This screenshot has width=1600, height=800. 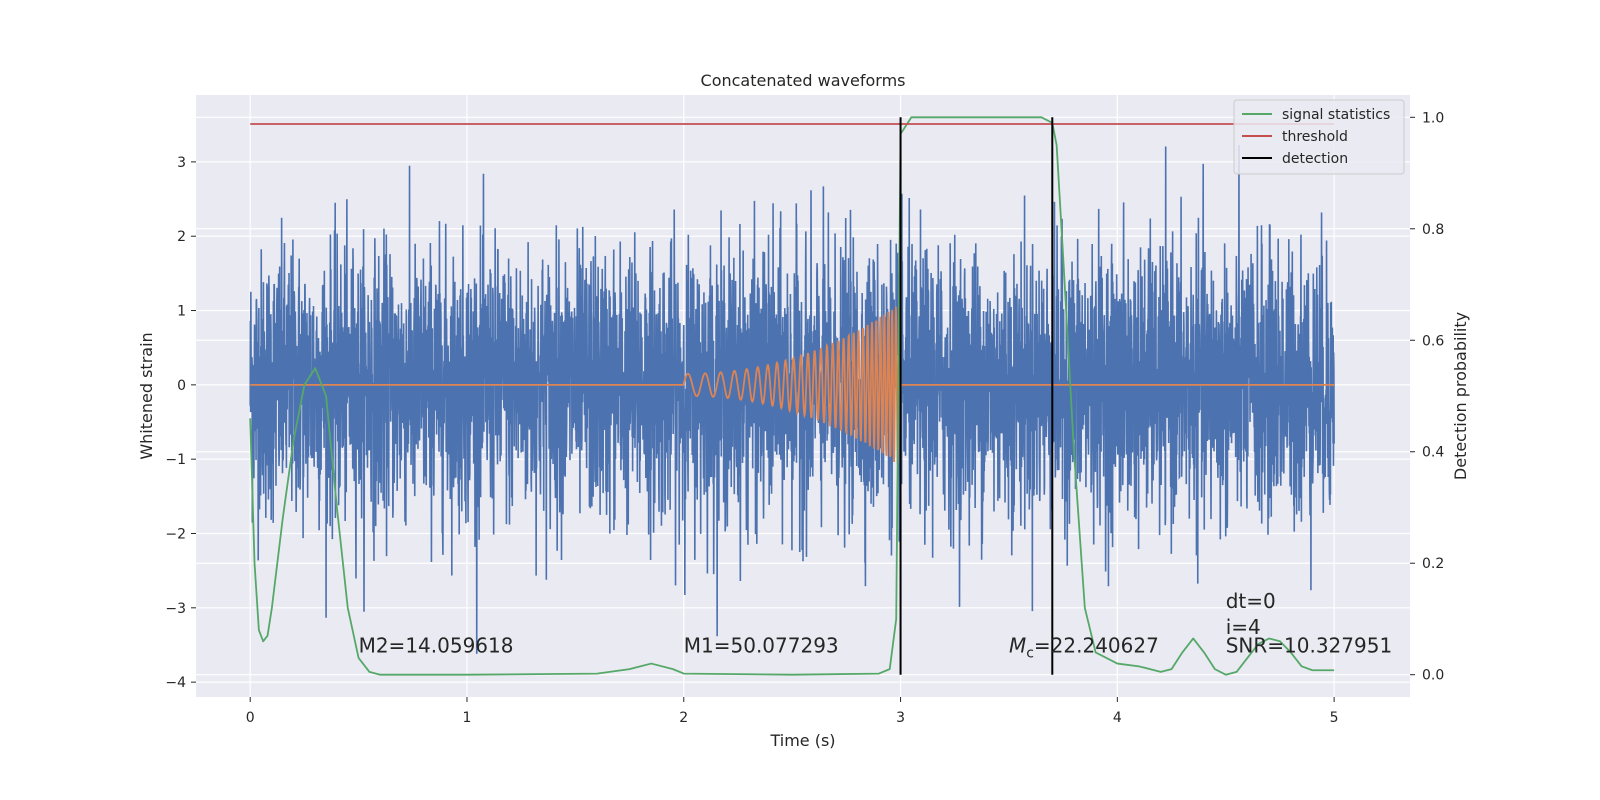 What do you see at coordinates (181, 312) in the screenshot?
I see `y-tick-label: 1` at bounding box center [181, 312].